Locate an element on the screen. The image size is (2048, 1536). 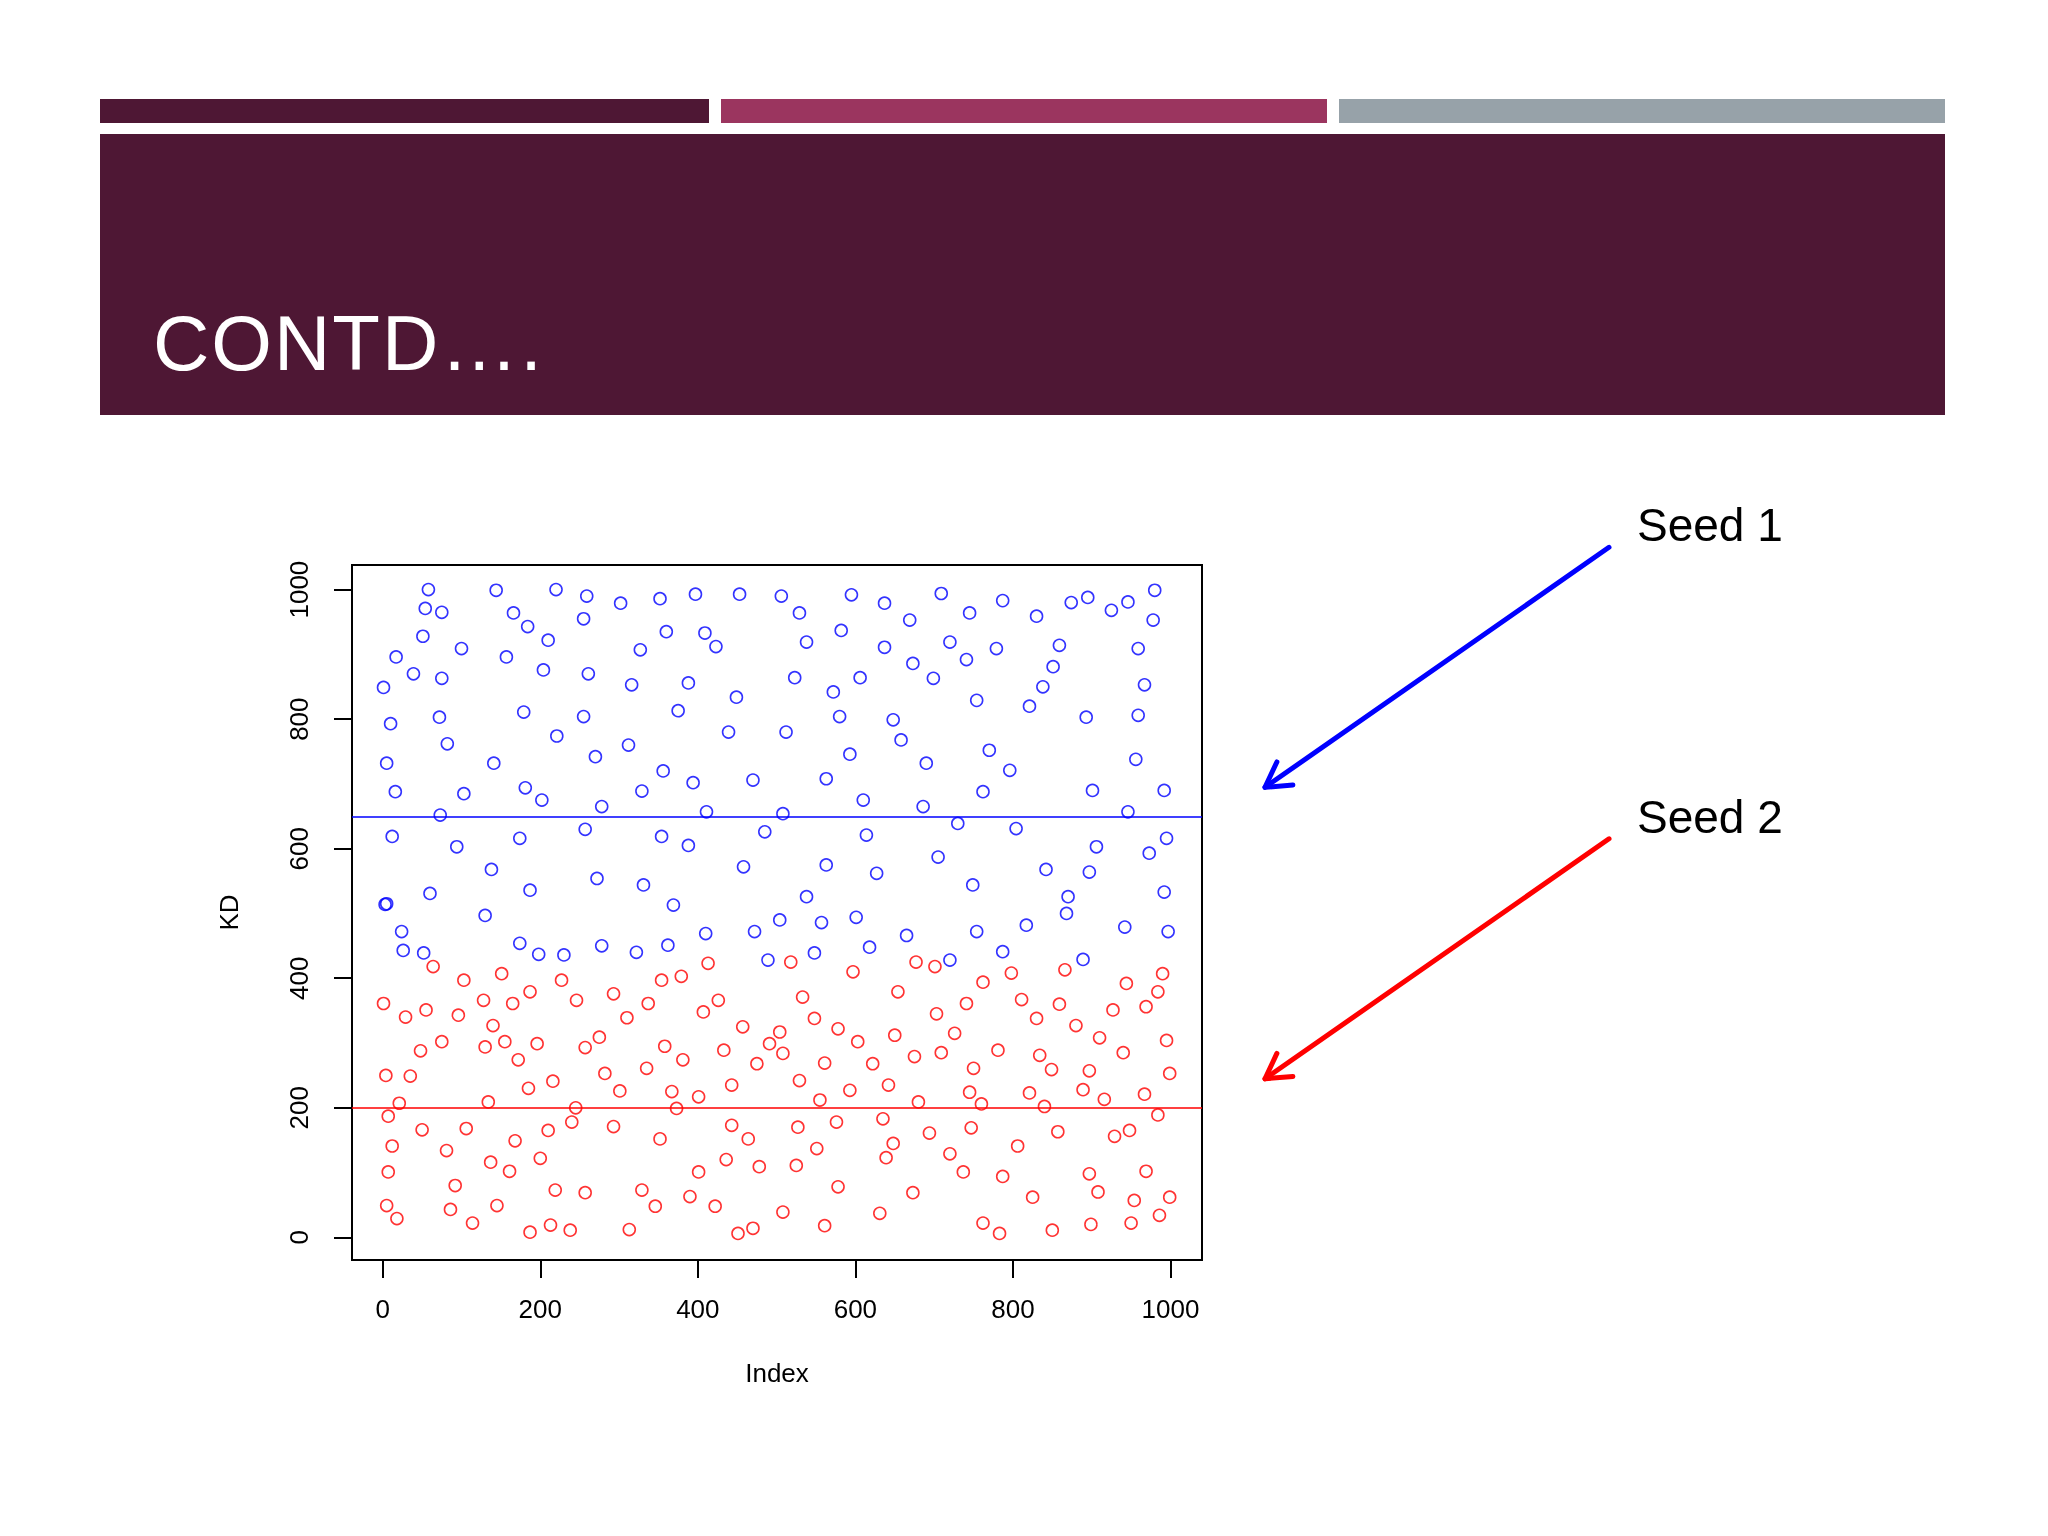
x-tick-label: 200 is located at coordinates (540, 1309).